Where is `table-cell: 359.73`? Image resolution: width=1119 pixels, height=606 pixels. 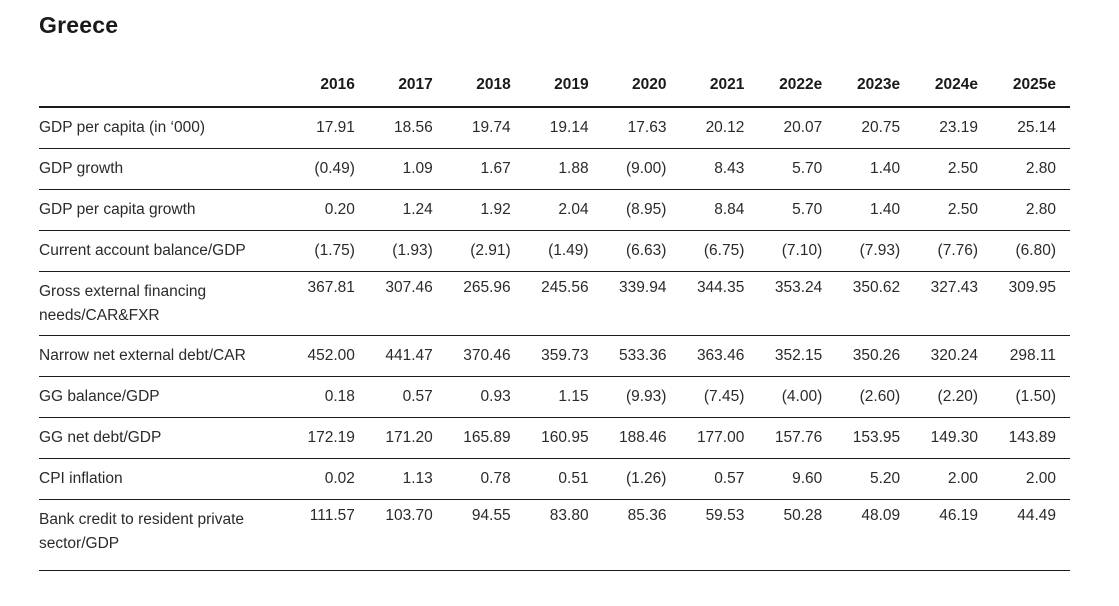 table-cell: 359.73 is located at coordinates (563, 356).